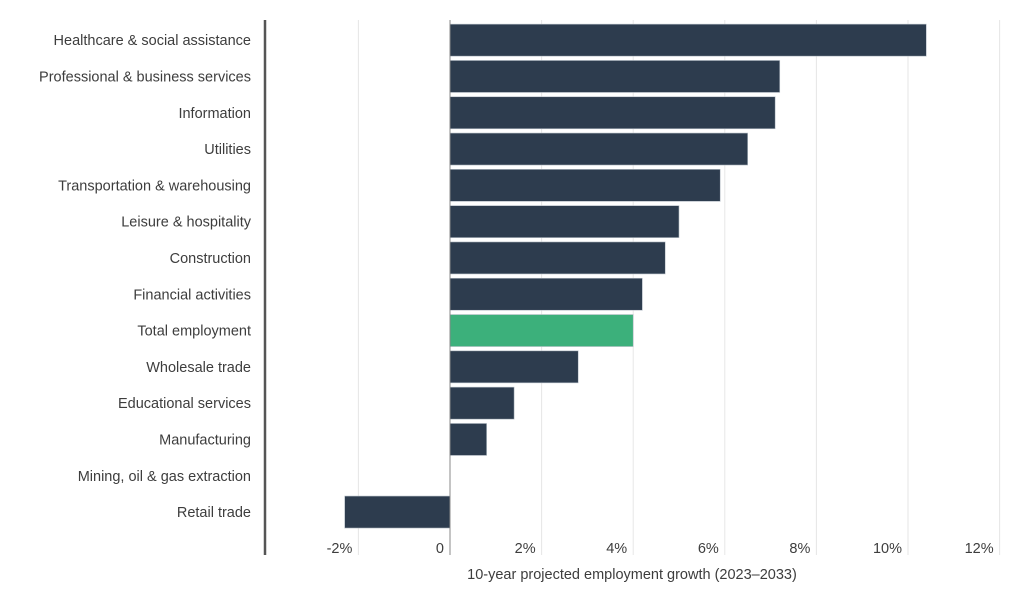 This screenshot has width=1024, height=600. Describe the element at coordinates (210, 259) in the screenshot. I see `category-label: Construction` at that location.